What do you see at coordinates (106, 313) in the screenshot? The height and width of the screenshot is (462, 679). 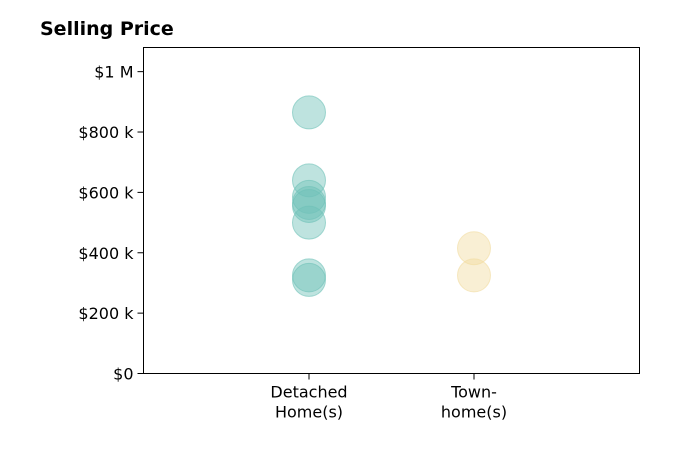 I see `y-tick-label: $200 k` at bounding box center [106, 313].